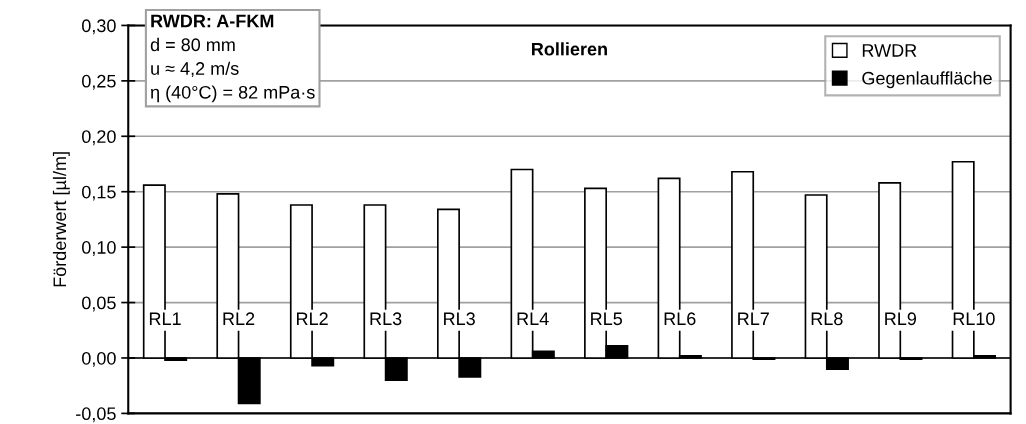 This screenshot has height=424, width=1026. I want to click on x-tick-label: RL10, so click(974, 319).